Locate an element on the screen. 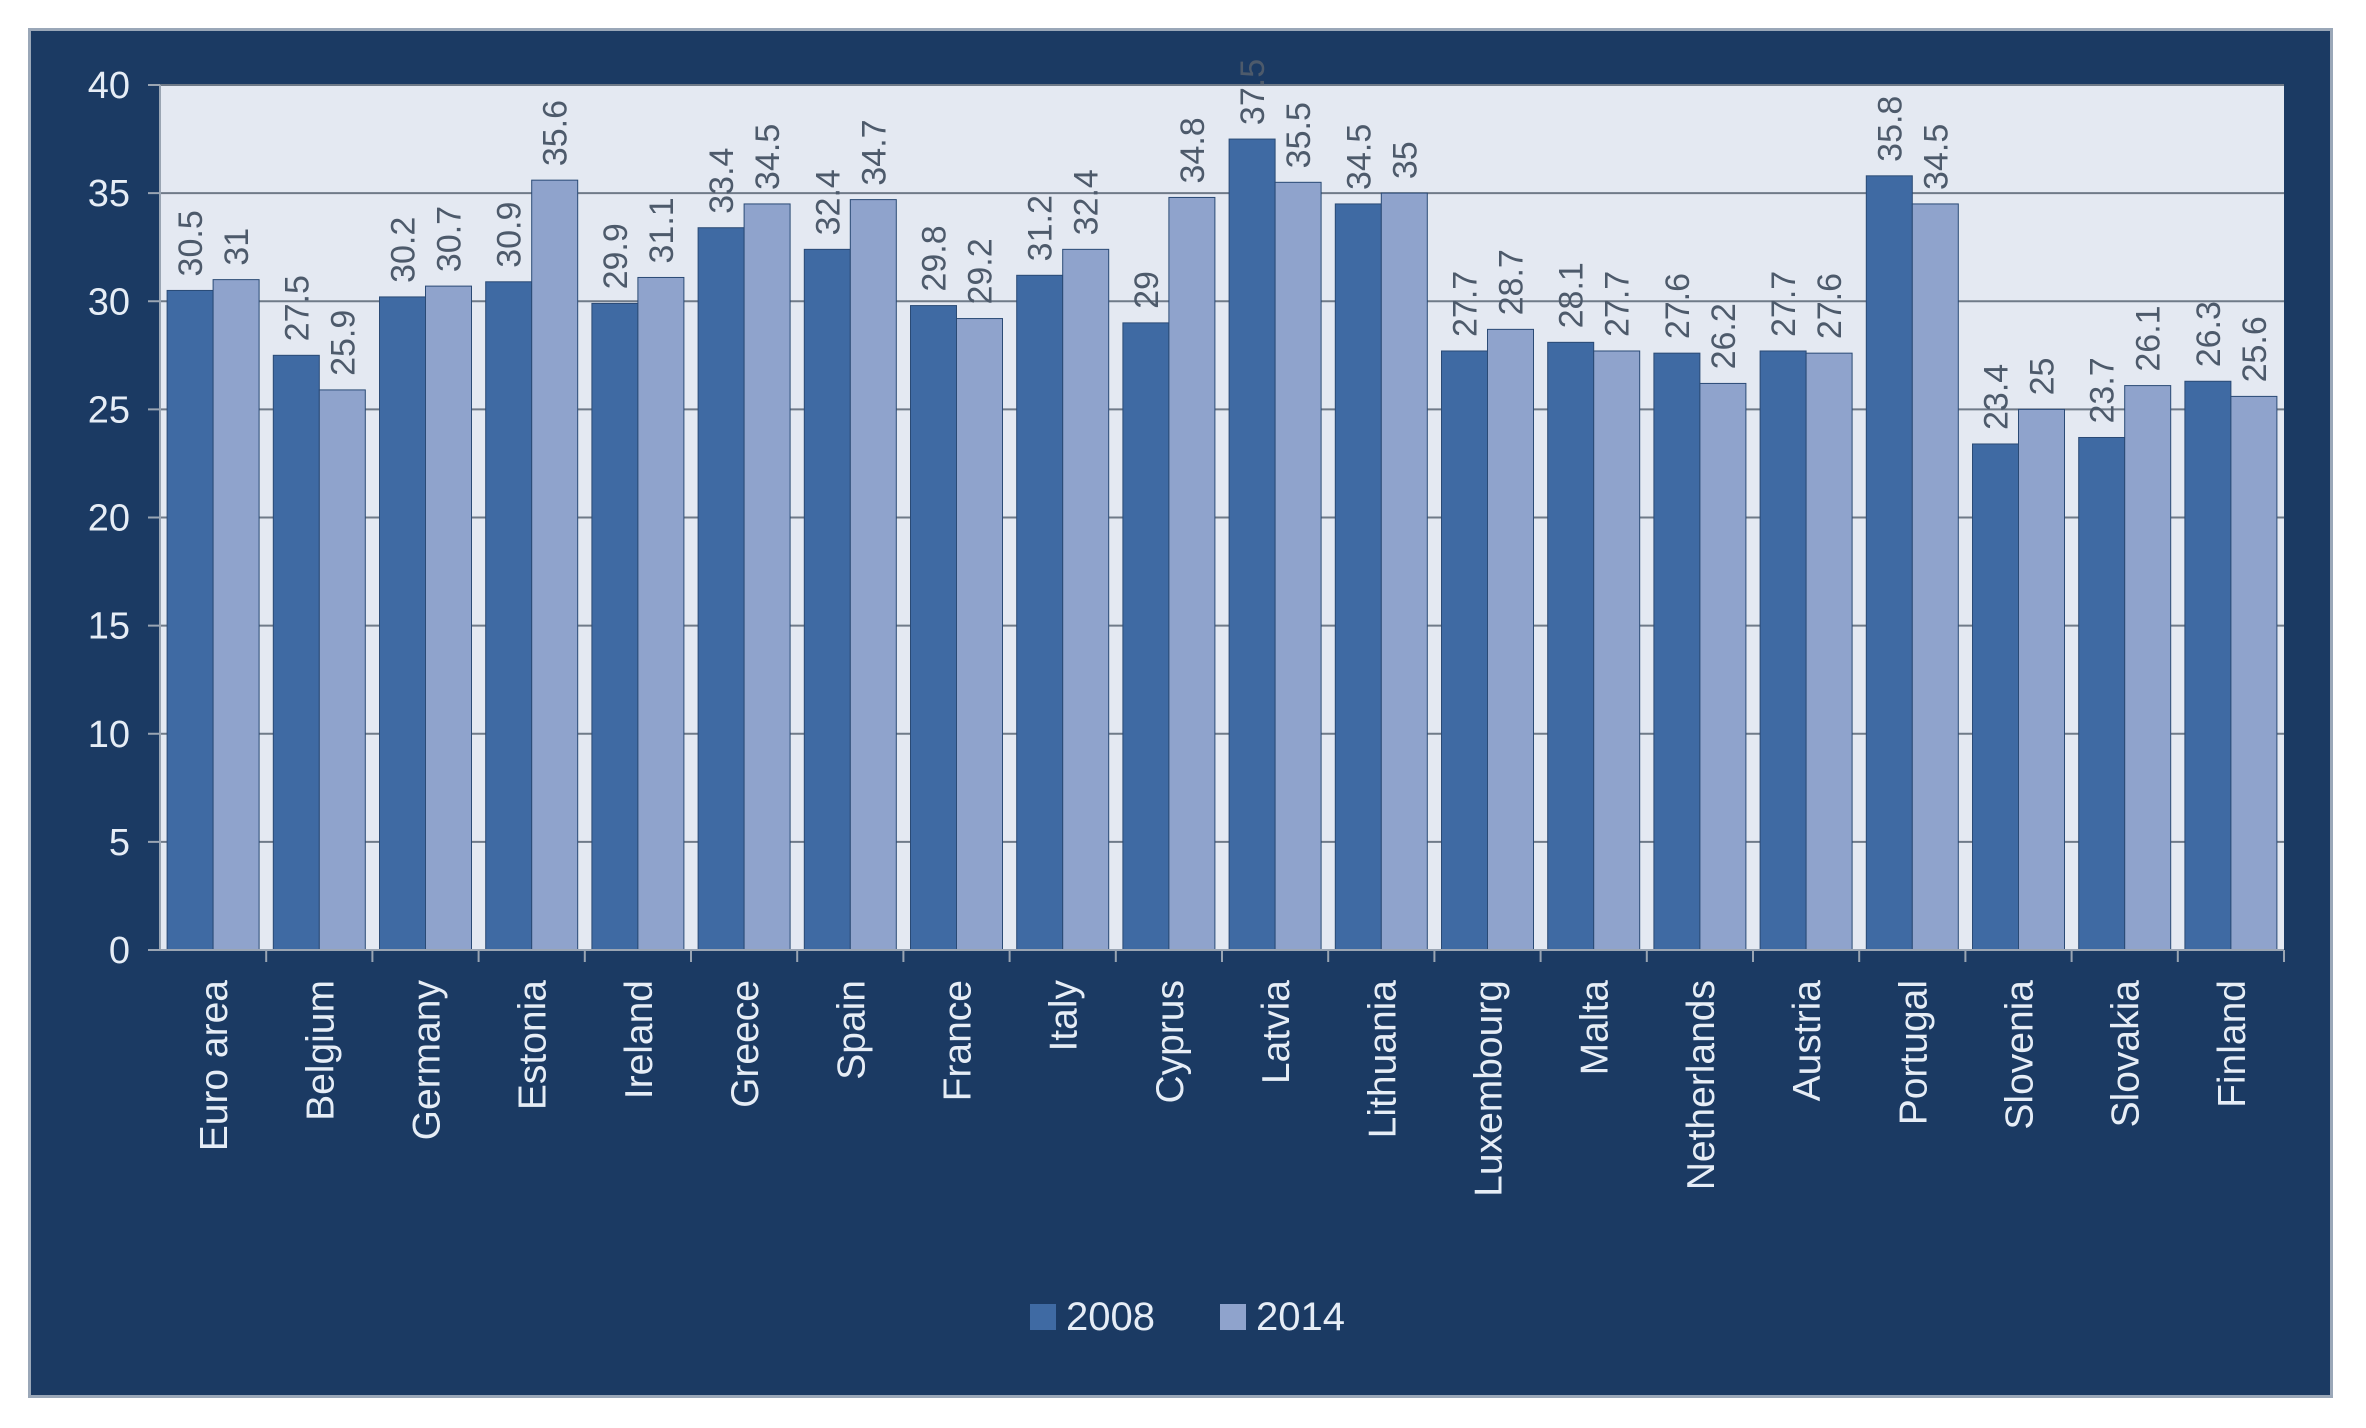 Image resolution: width=2366 pixels, height=1428 pixels. data-label: 26.2 is located at coordinates (1724, 336).